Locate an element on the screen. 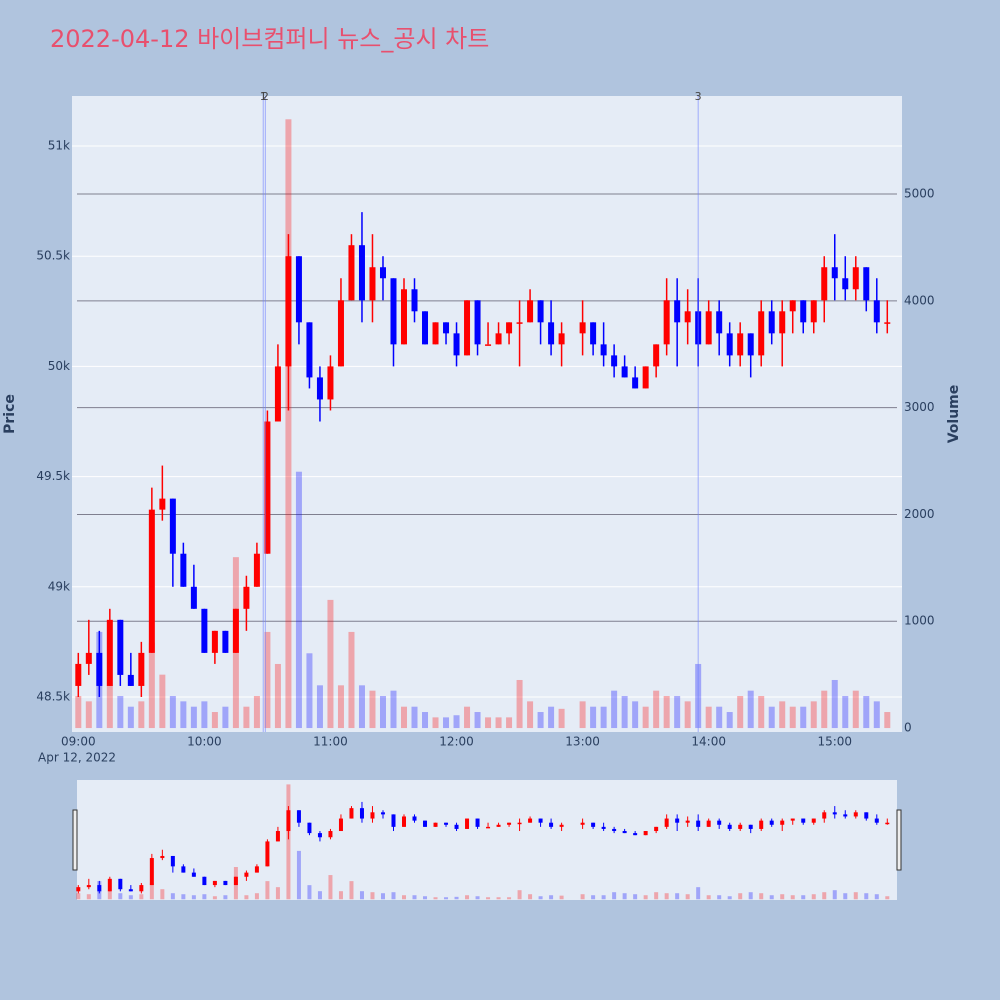  y-tick-label: 51k is located at coordinates (59, 146).